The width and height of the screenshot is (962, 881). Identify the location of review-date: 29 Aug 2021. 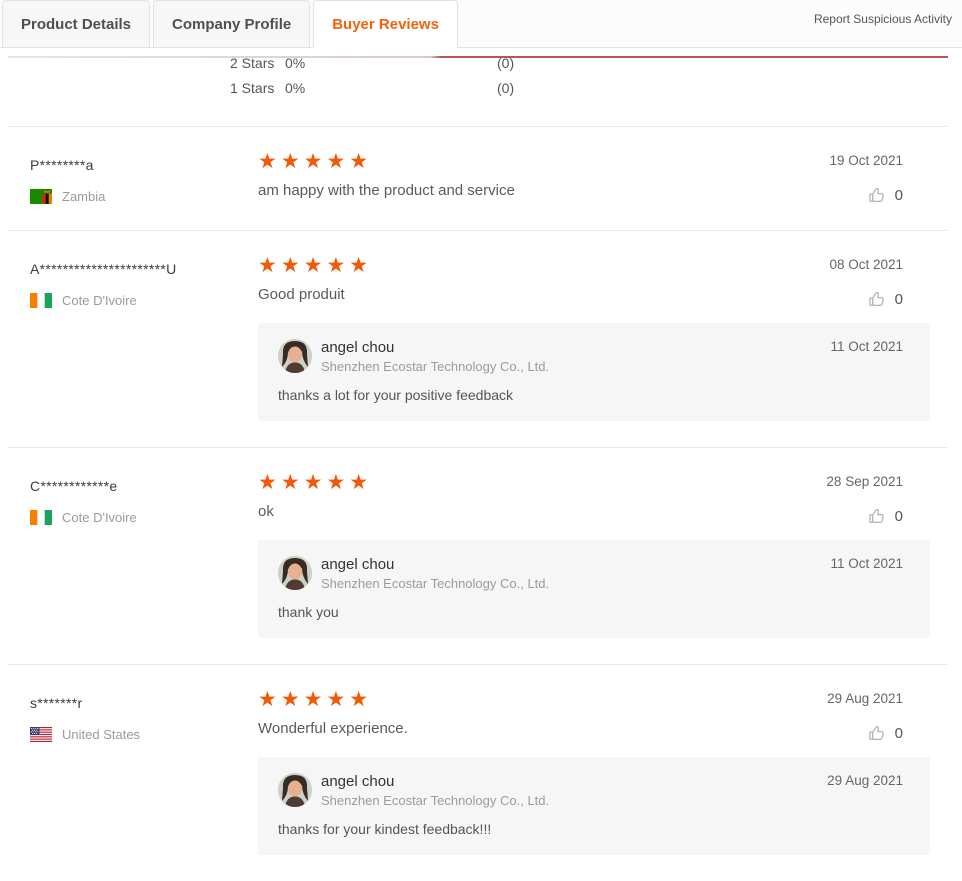
(865, 698).